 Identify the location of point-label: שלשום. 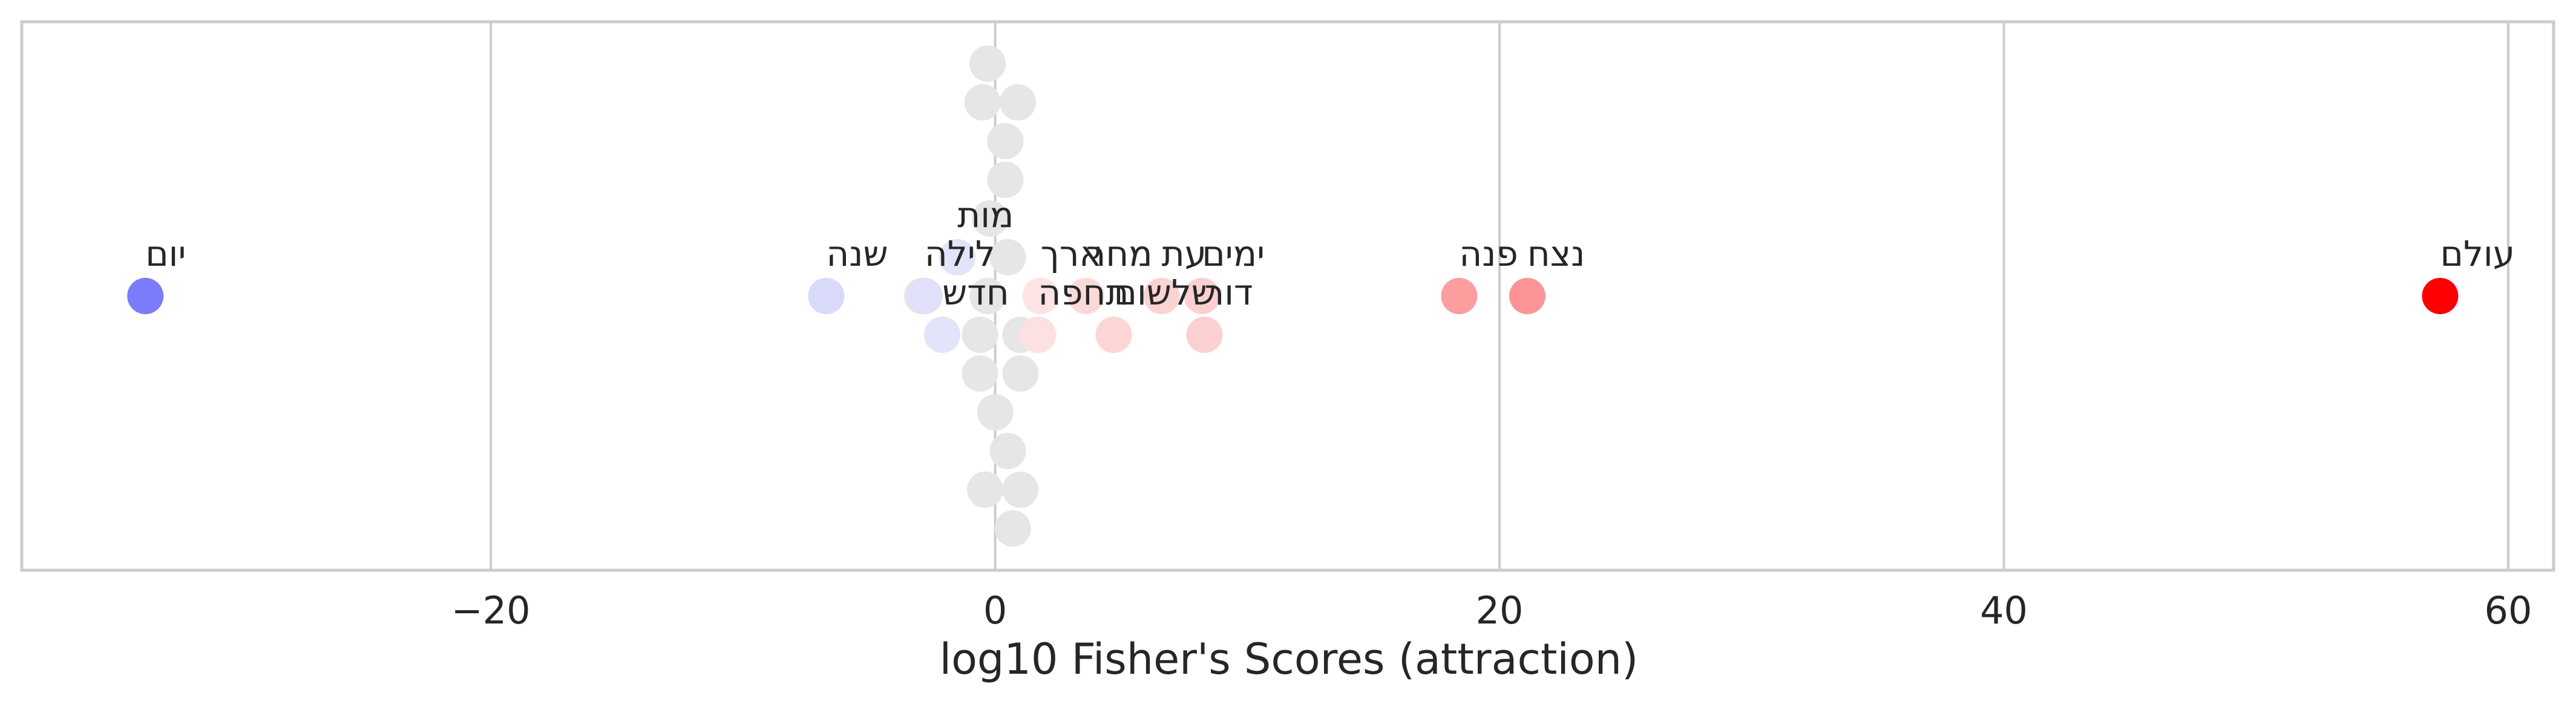
(1164, 292).